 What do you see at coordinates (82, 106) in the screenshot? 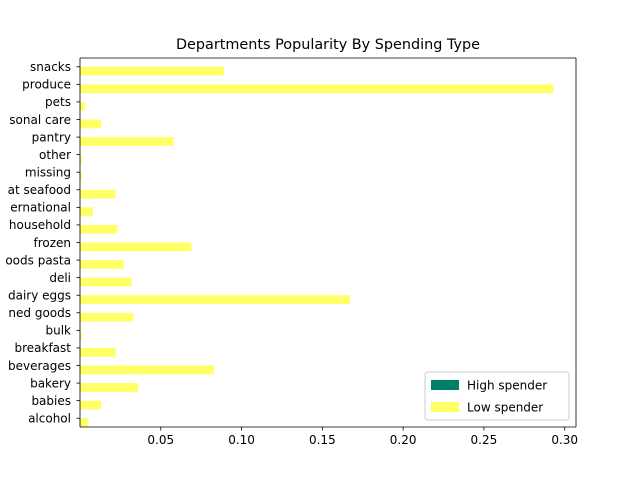
I see `bar-low-pets` at bounding box center [82, 106].